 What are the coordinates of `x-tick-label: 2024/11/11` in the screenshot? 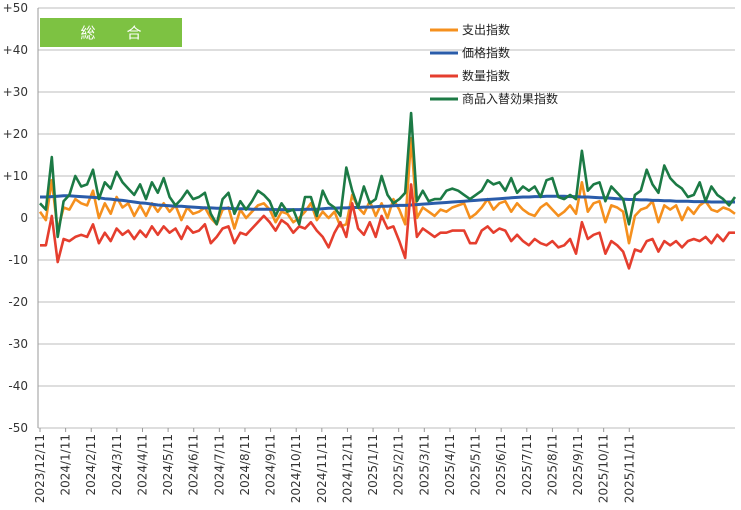 It's located at (322, 468).